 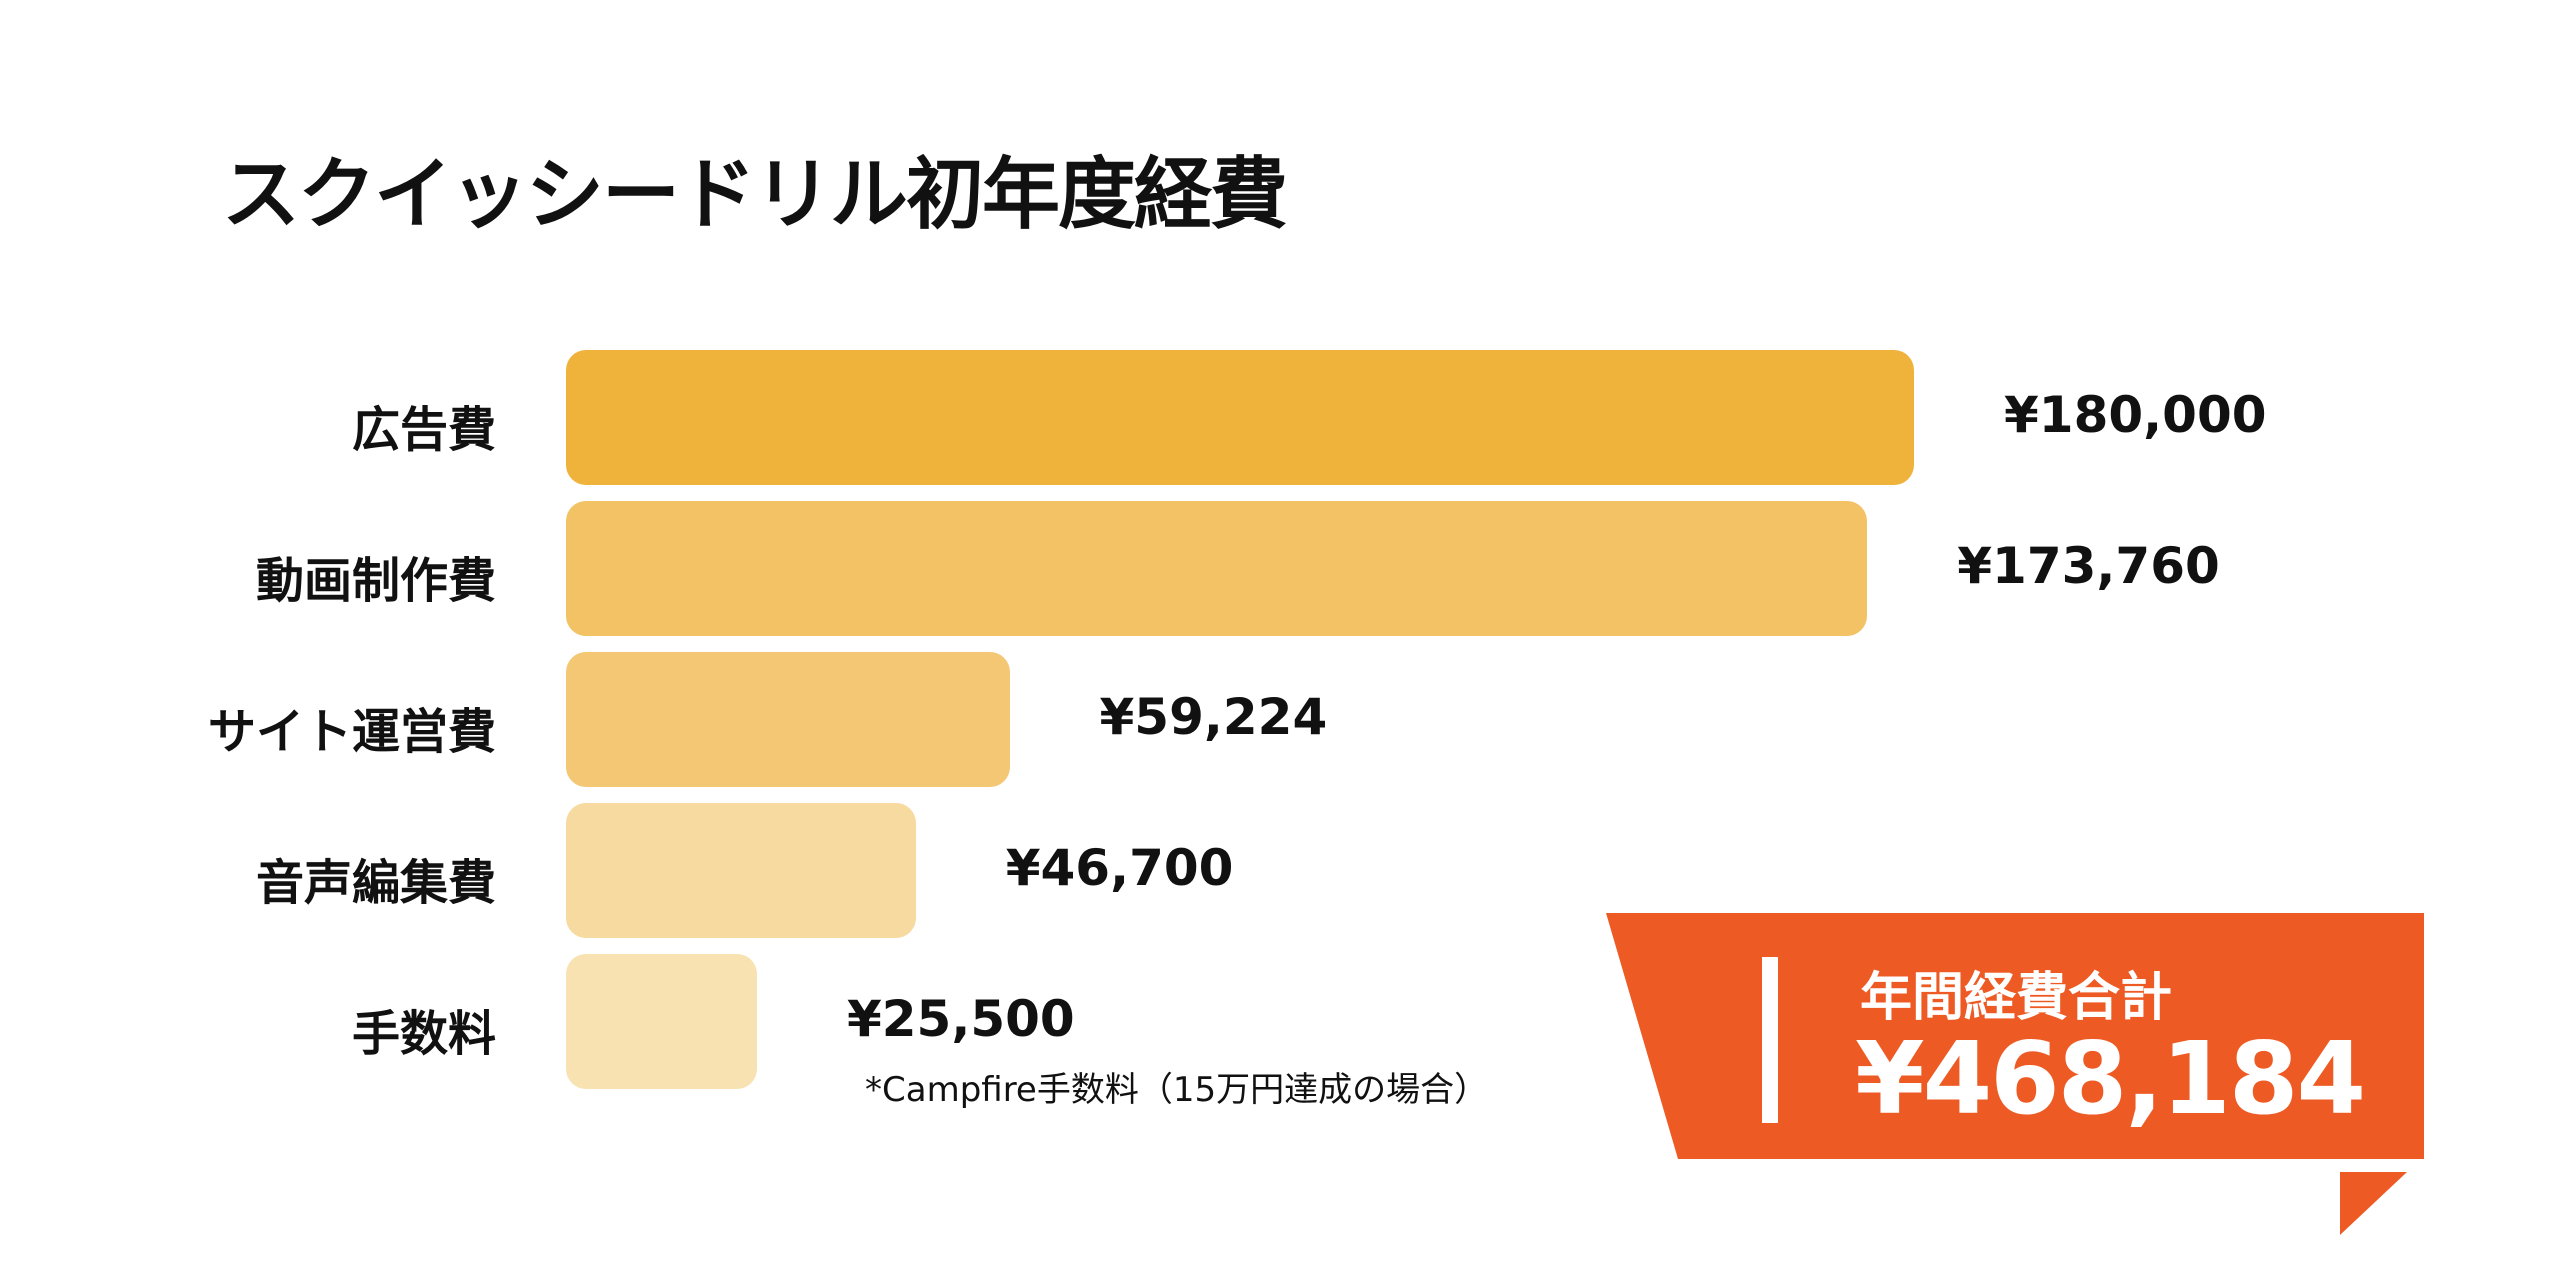 I want to click on category-label: 手数料, so click(x=423, y=1034).